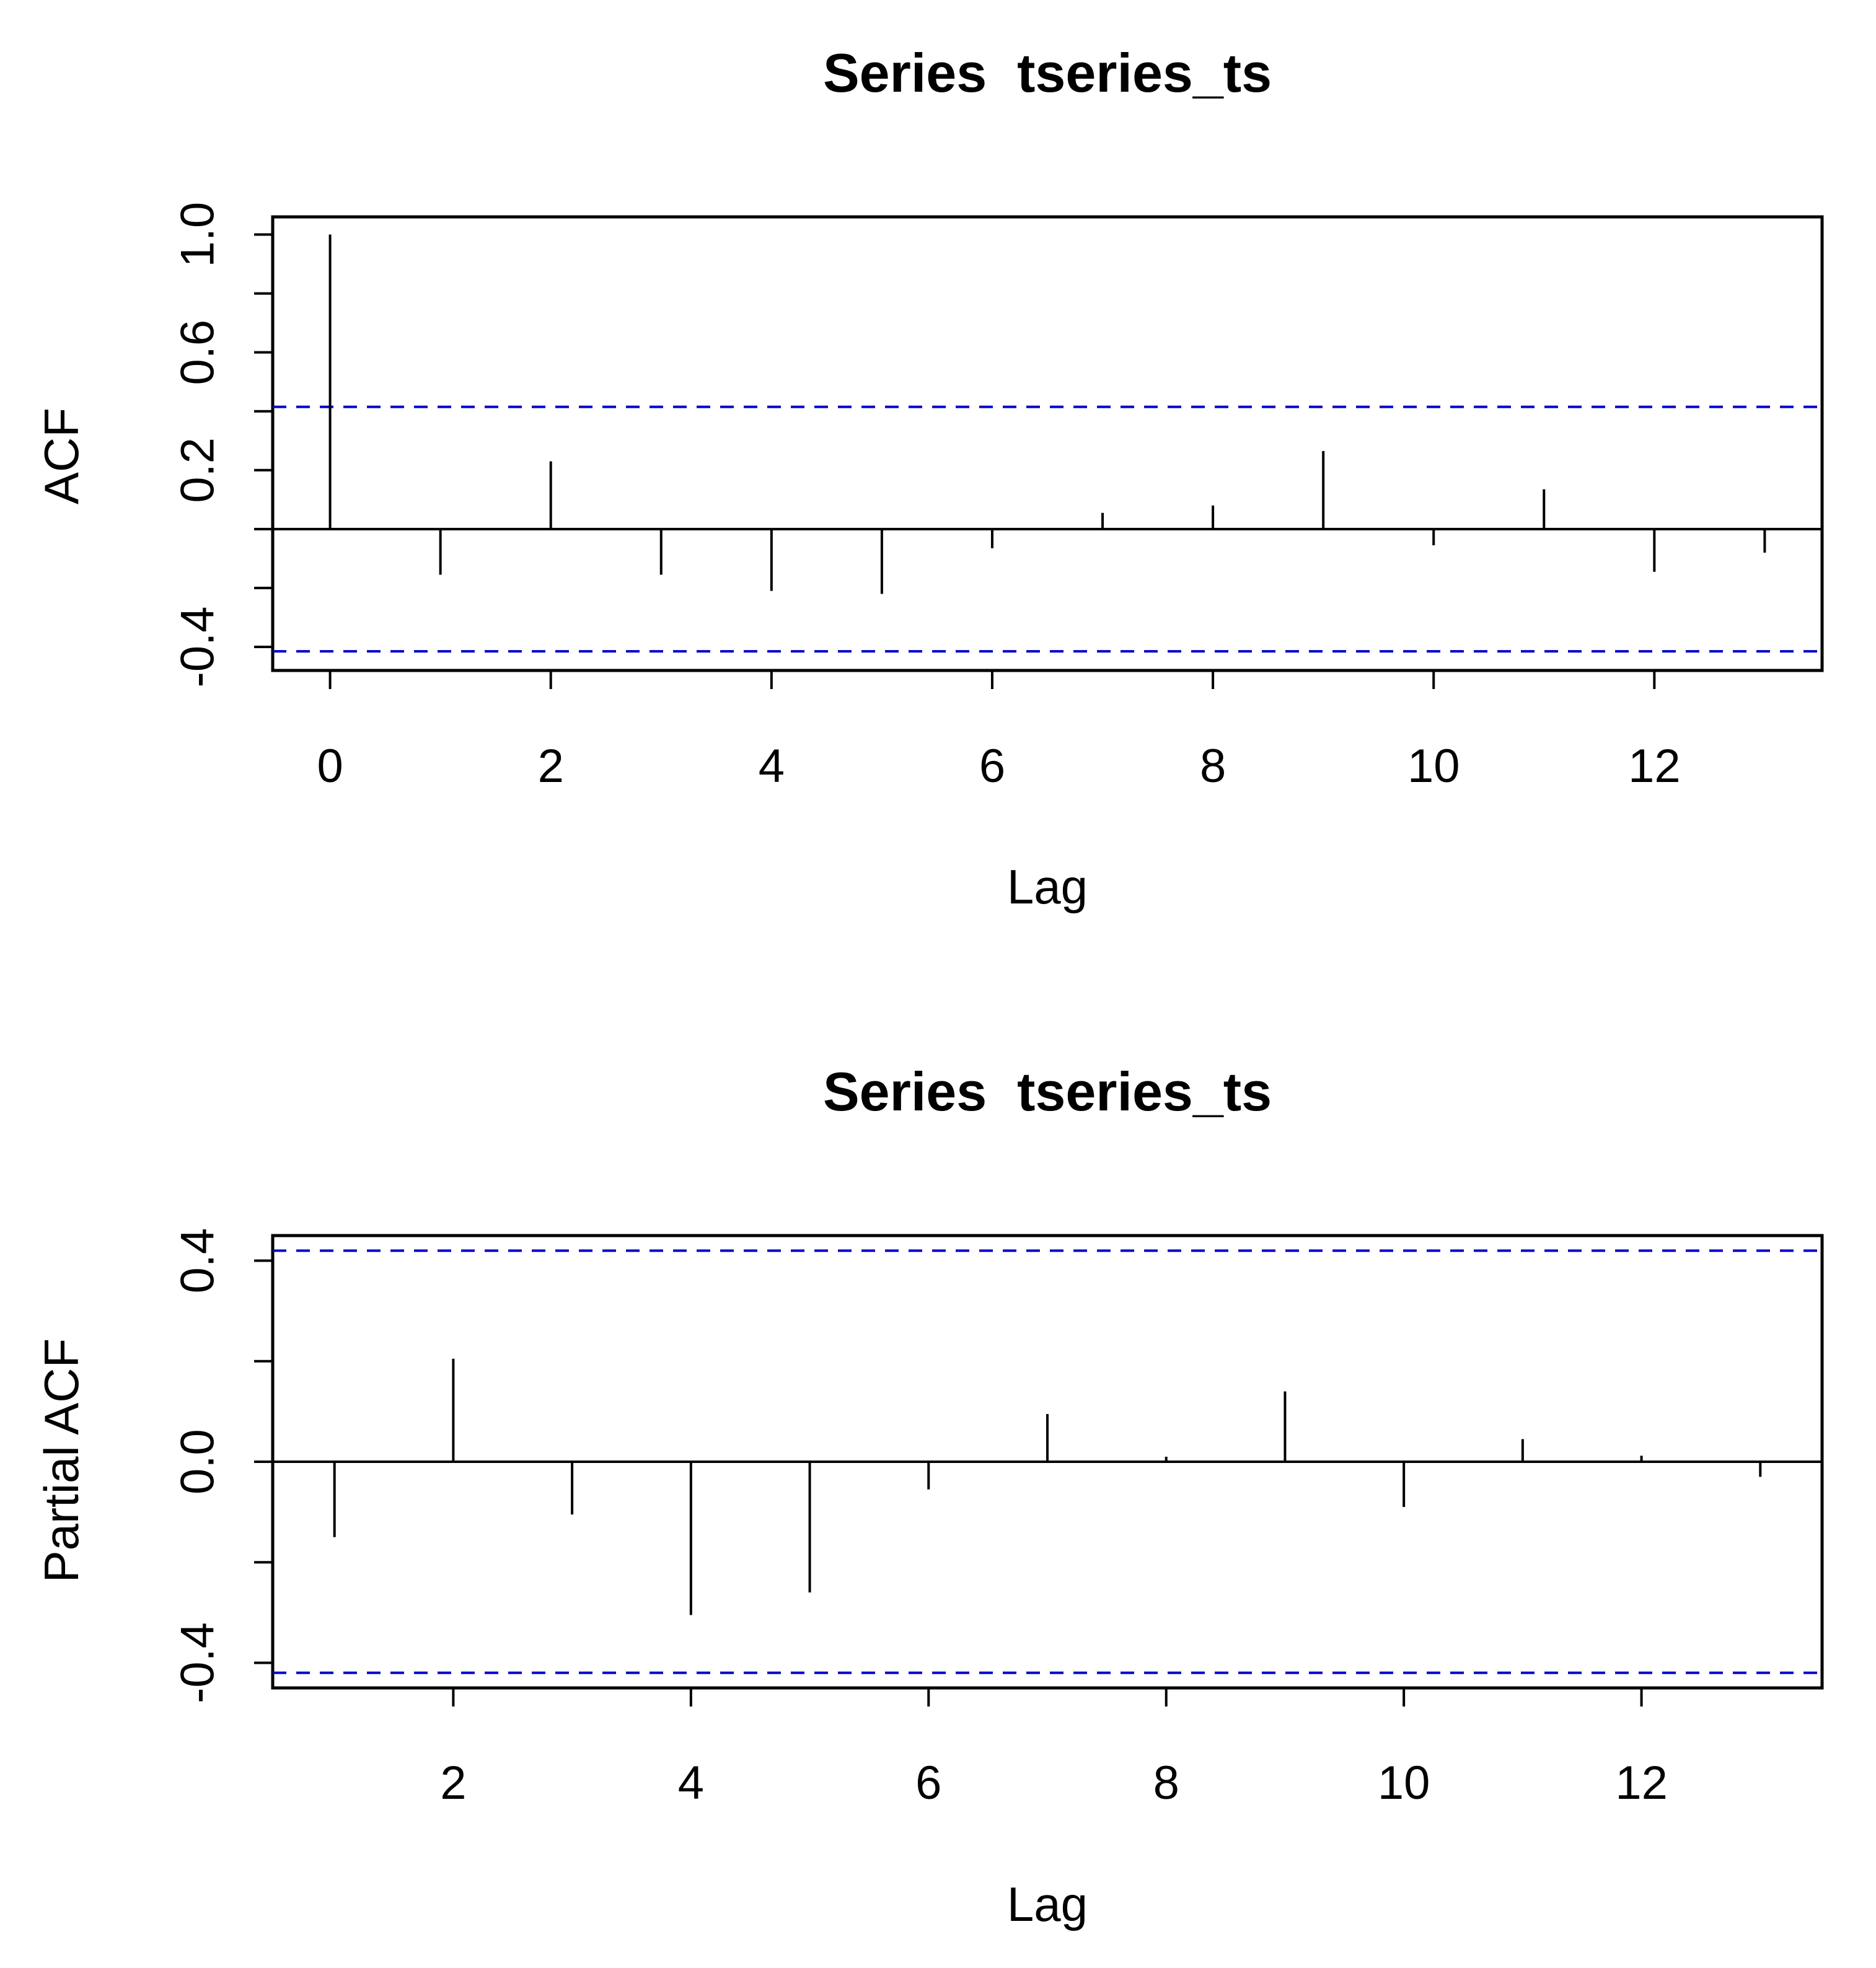  What do you see at coordinates (198, 470) in the screenshot?
I see `acf-y-tick-label: 0.2` at bounding box center [198, 470].